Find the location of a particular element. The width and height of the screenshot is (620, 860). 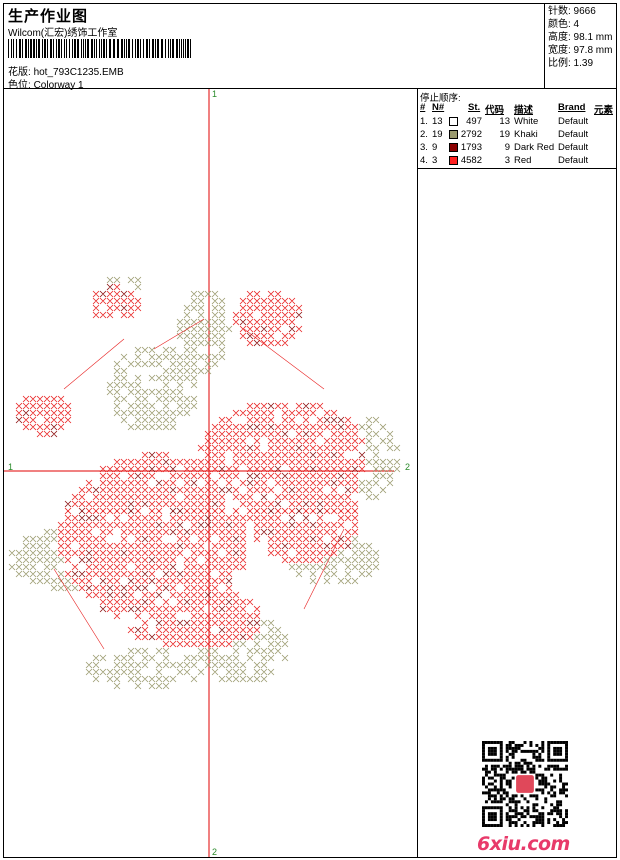

stitch-count-cell: 497 is located at coordinates (474, 121).